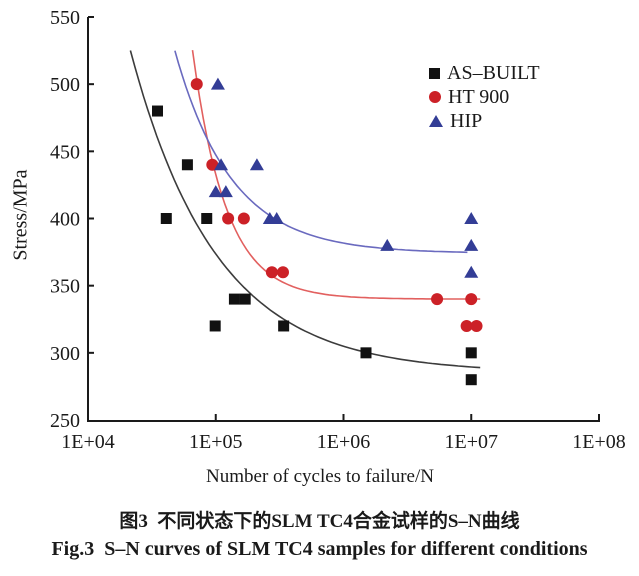  Describe the element at coordinates (343, 177) in the screenshot. I see `series-hip` at that location.